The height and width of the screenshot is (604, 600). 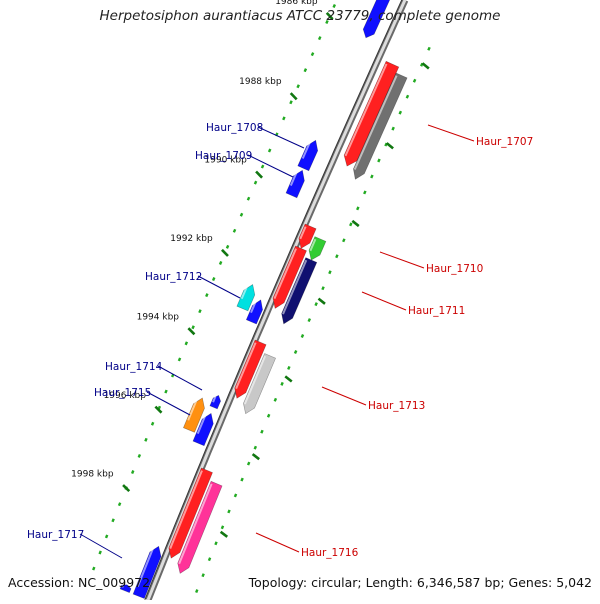 I want to click on gene-partial-top, so click(x=377, y=19).